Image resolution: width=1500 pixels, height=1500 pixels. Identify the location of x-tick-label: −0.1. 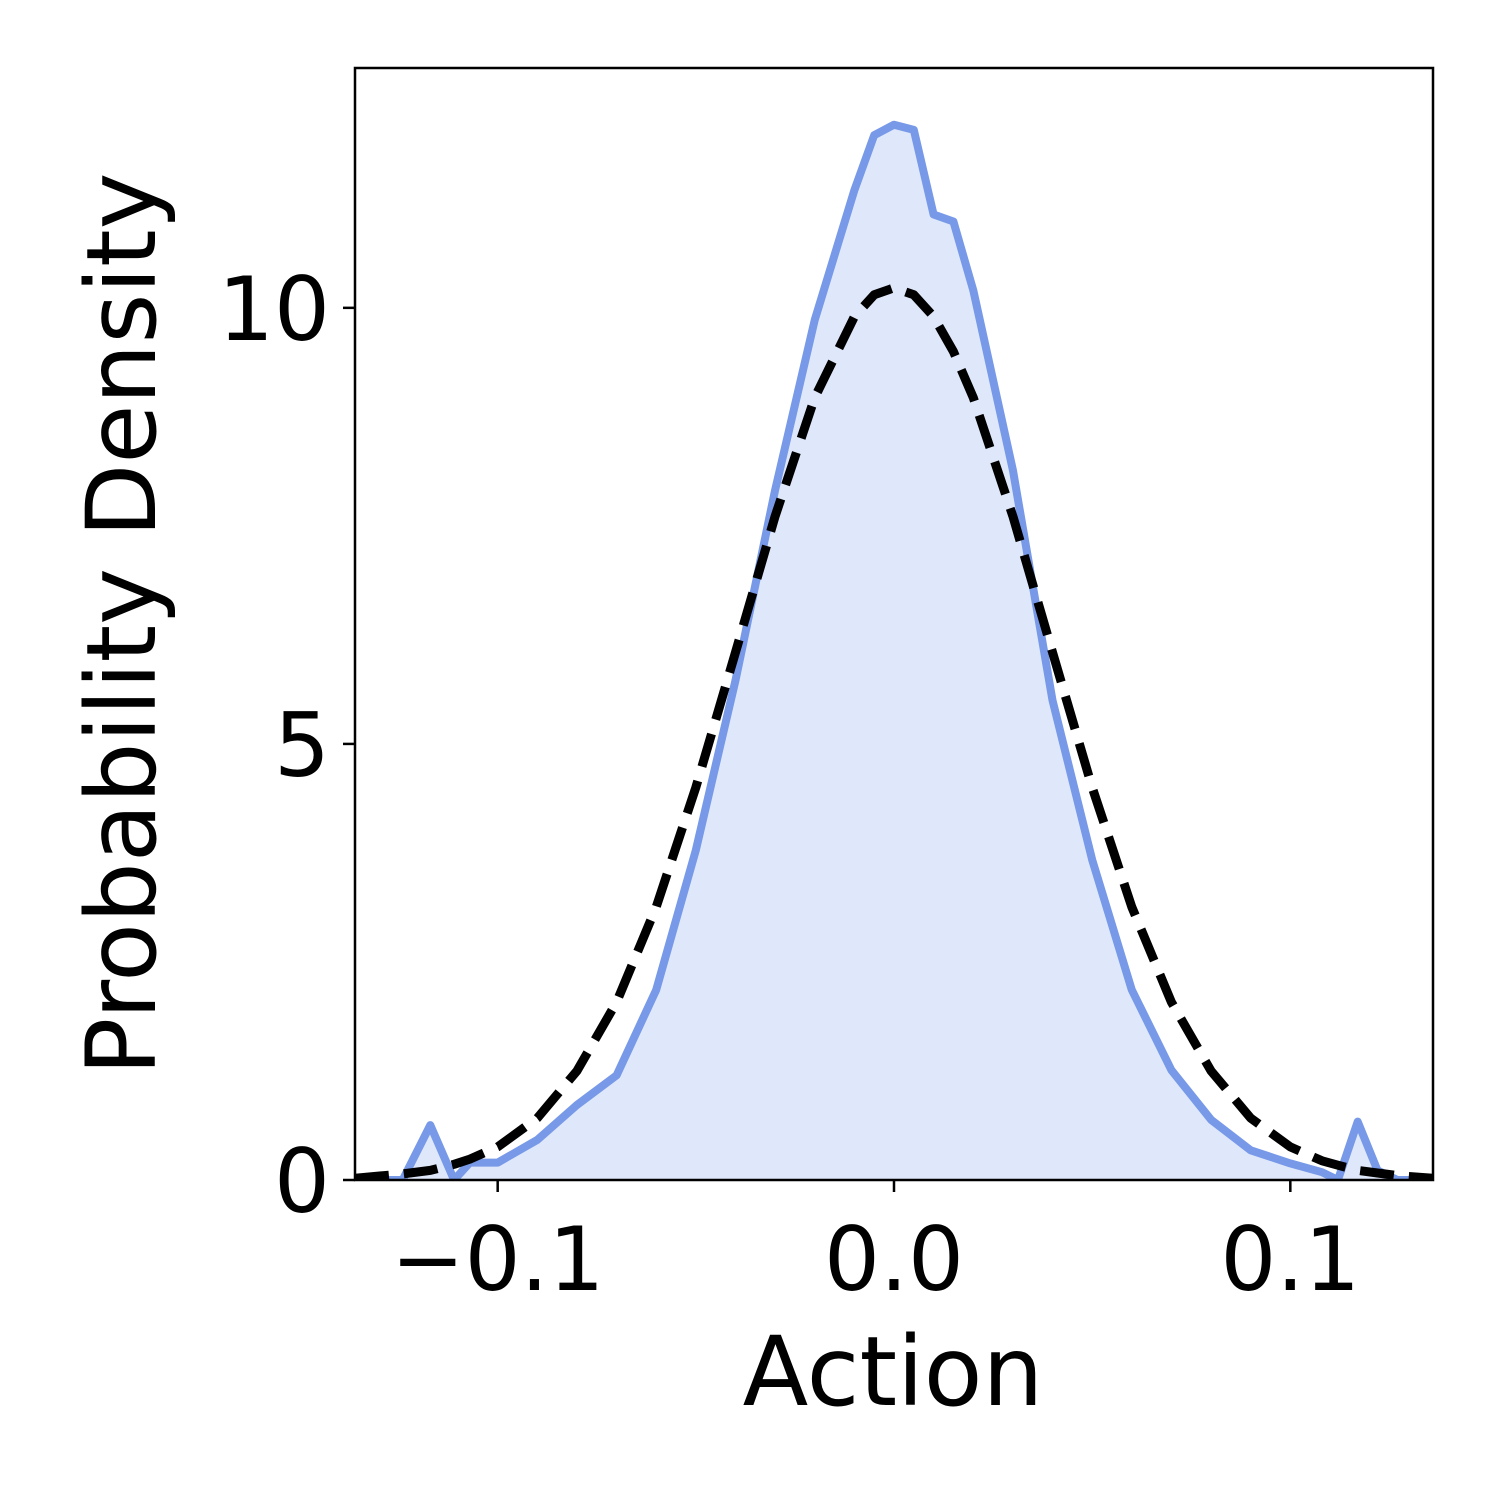
(498, 1259).